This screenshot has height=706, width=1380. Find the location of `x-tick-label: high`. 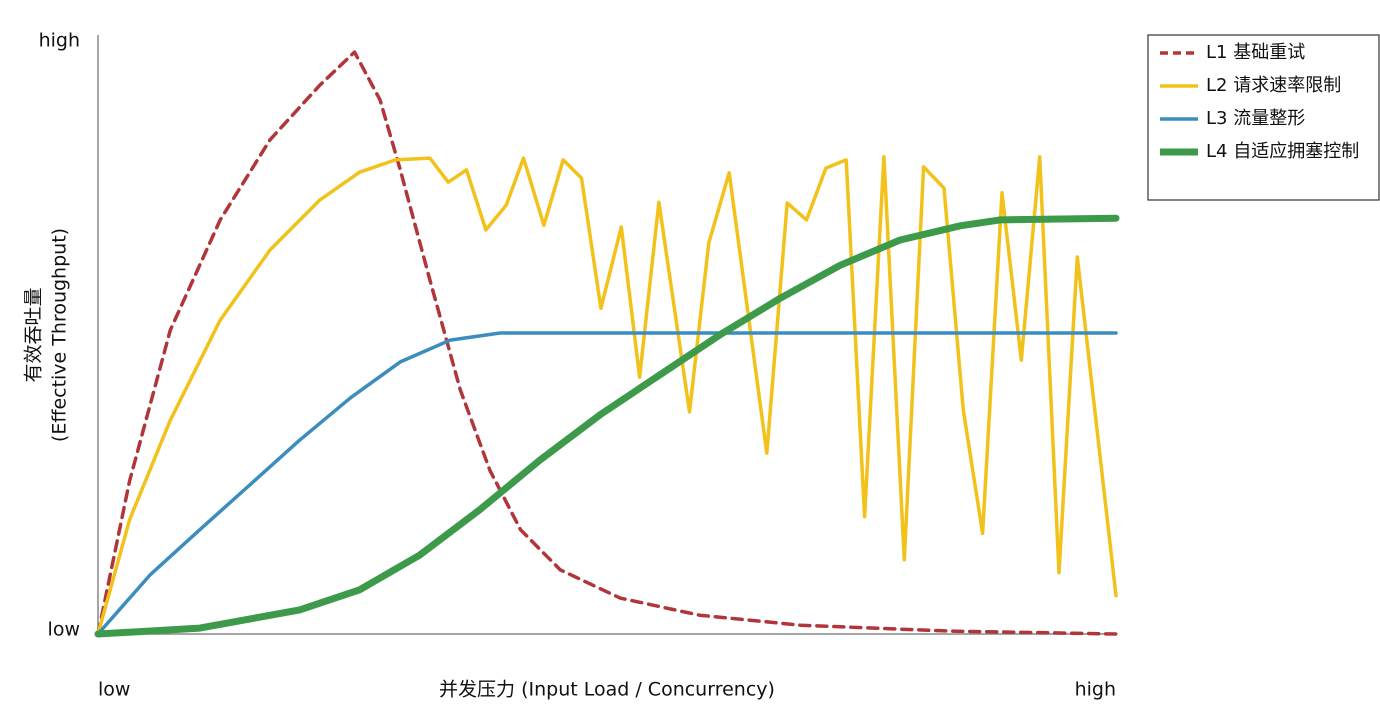

x-tick-label: high is located at coordinates (1095, 690).